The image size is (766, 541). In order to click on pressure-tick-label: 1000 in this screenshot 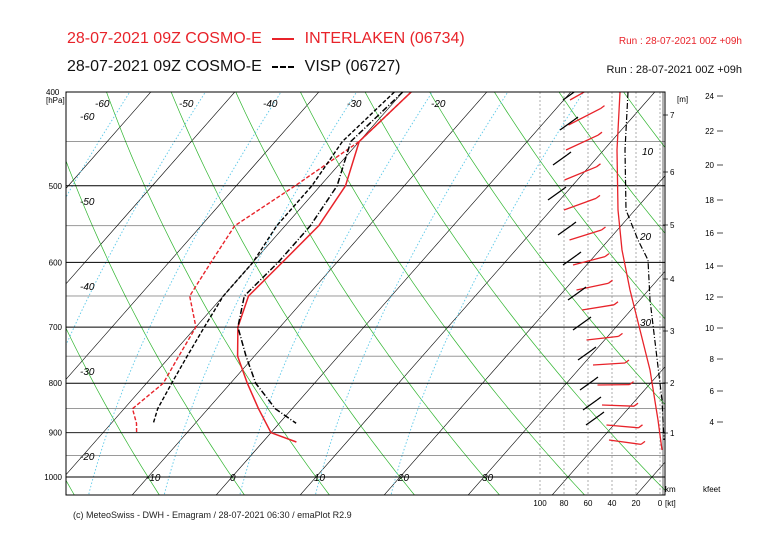, I will do `click(53, 477)`.